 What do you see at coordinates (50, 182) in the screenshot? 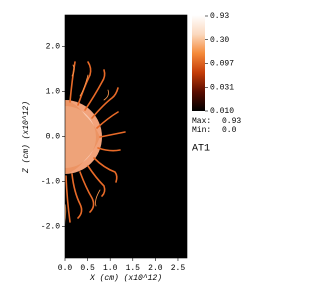
I see `y-tick-label: -1.0` at bounding box center [50, 182].